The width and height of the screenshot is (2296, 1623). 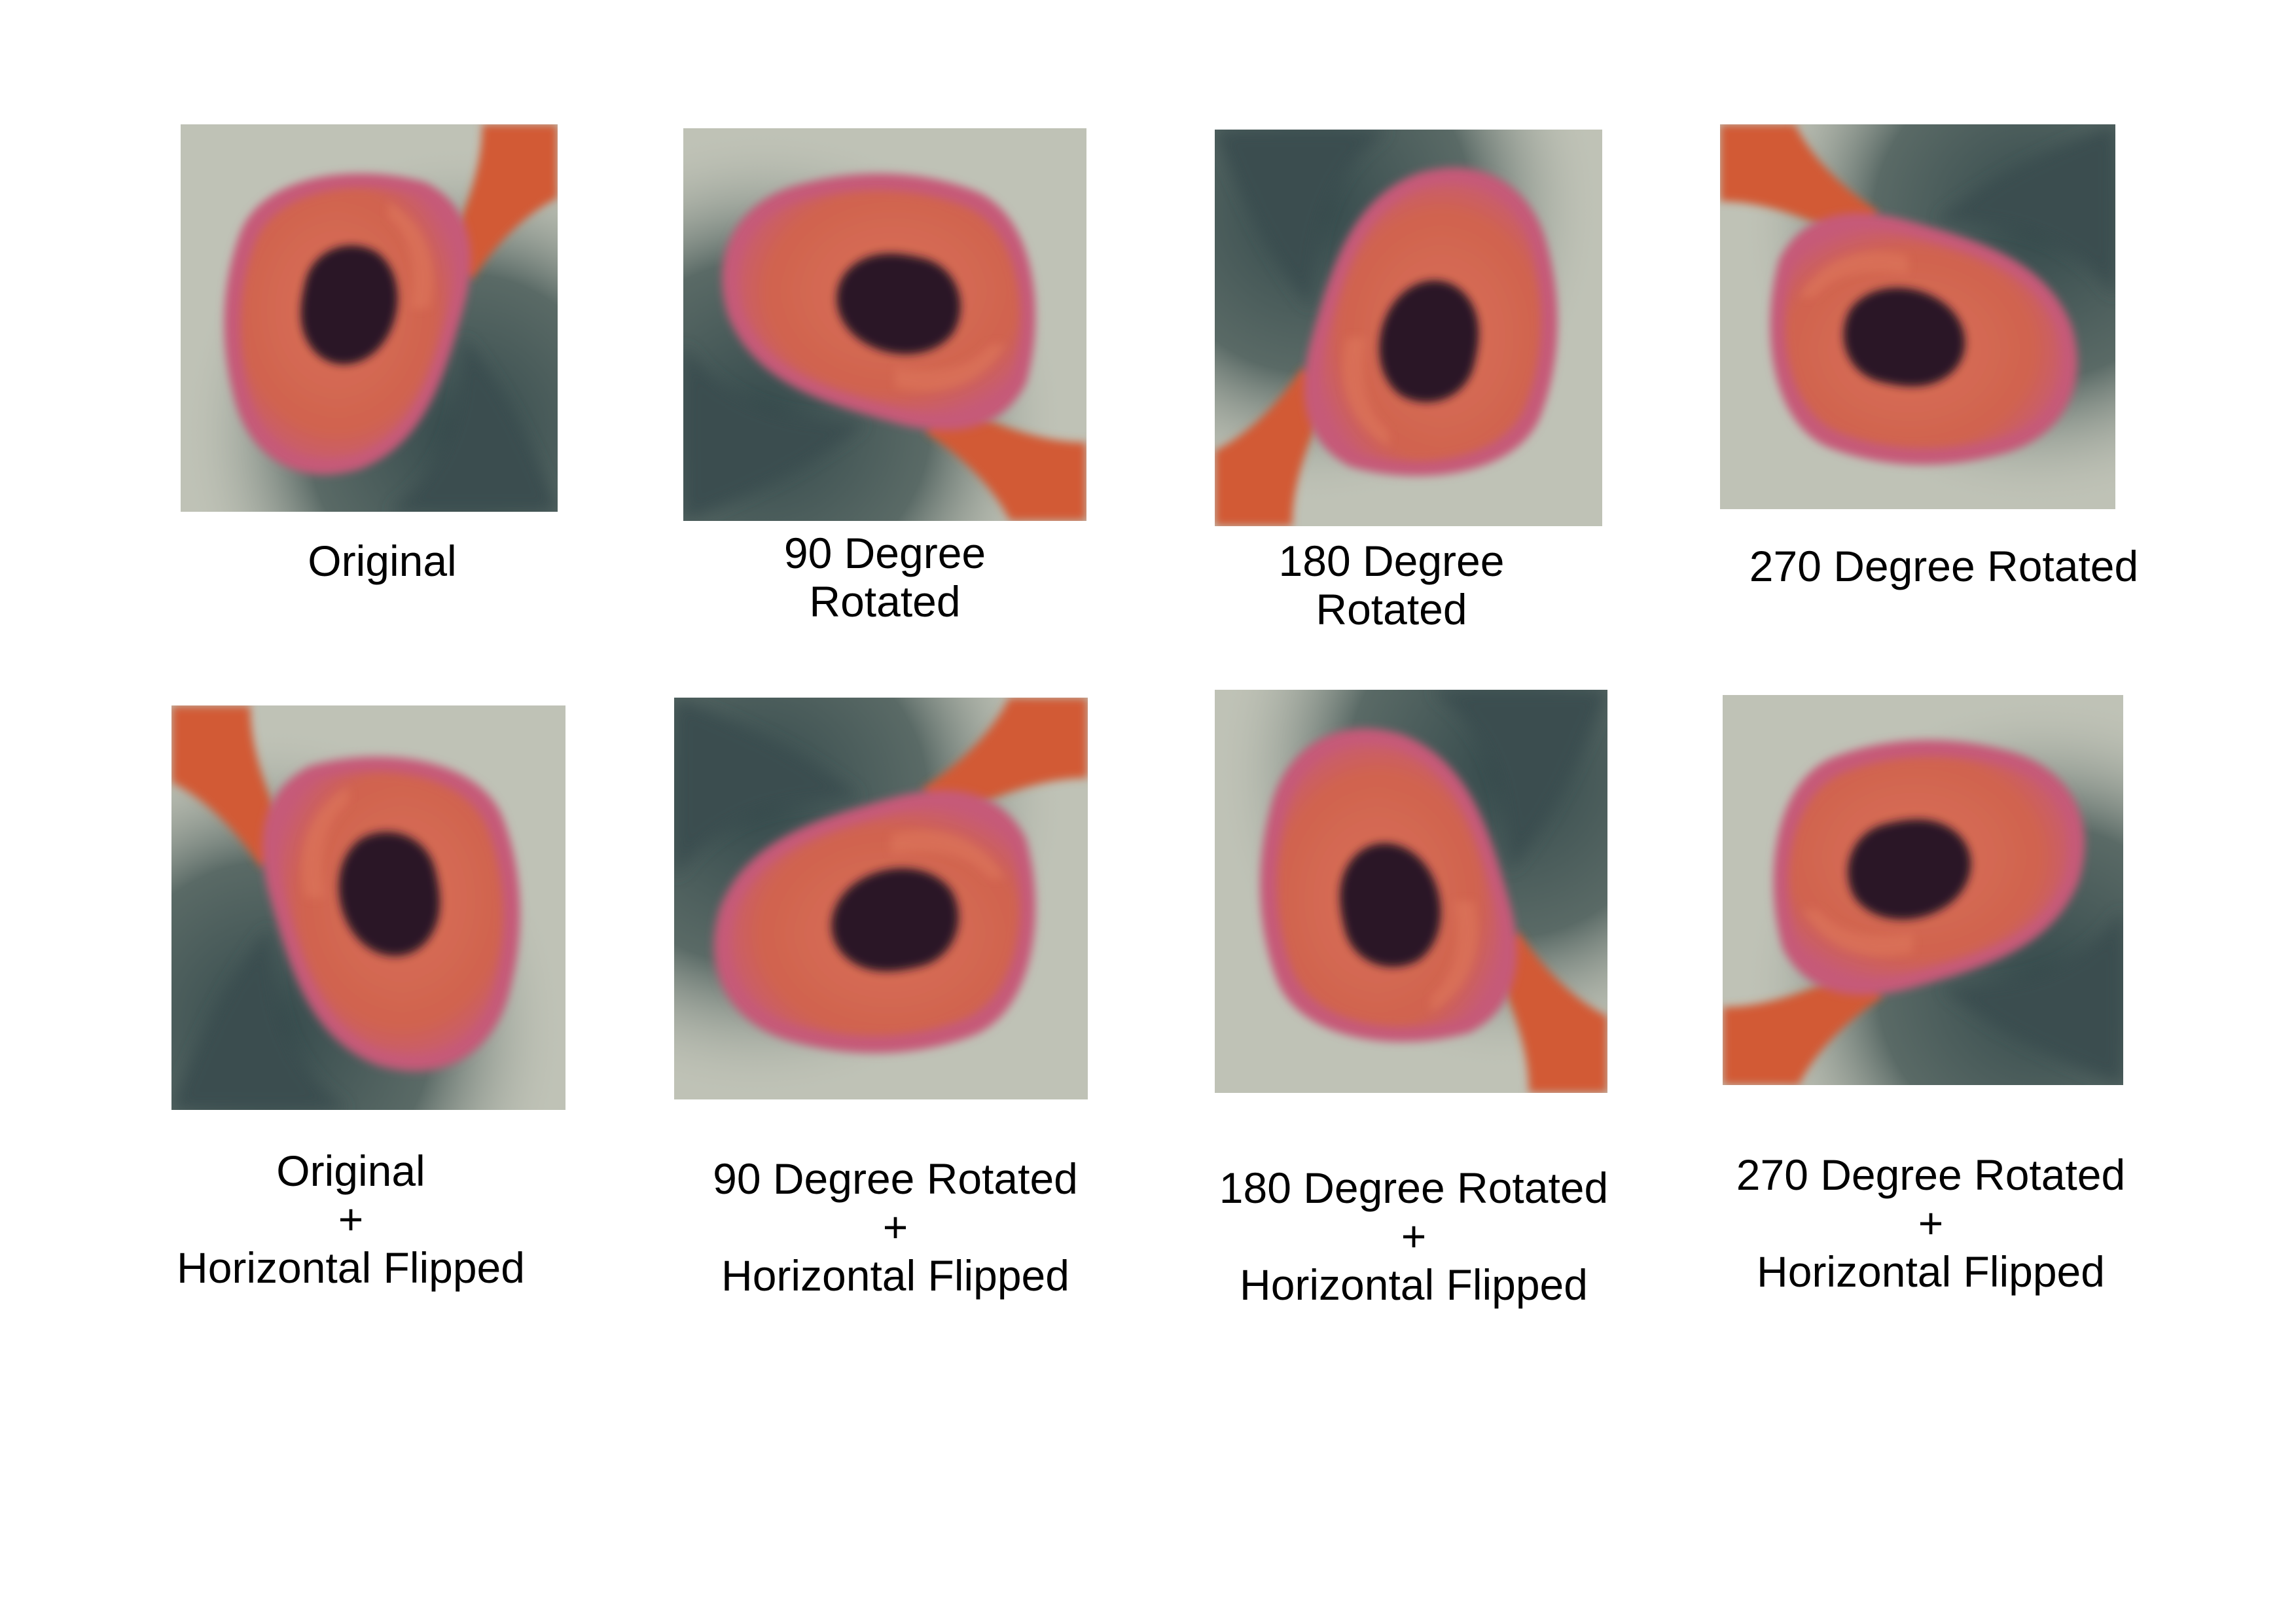 I want to click on cell-image-270-rotated-flipped, so click(x=1923, y=890).